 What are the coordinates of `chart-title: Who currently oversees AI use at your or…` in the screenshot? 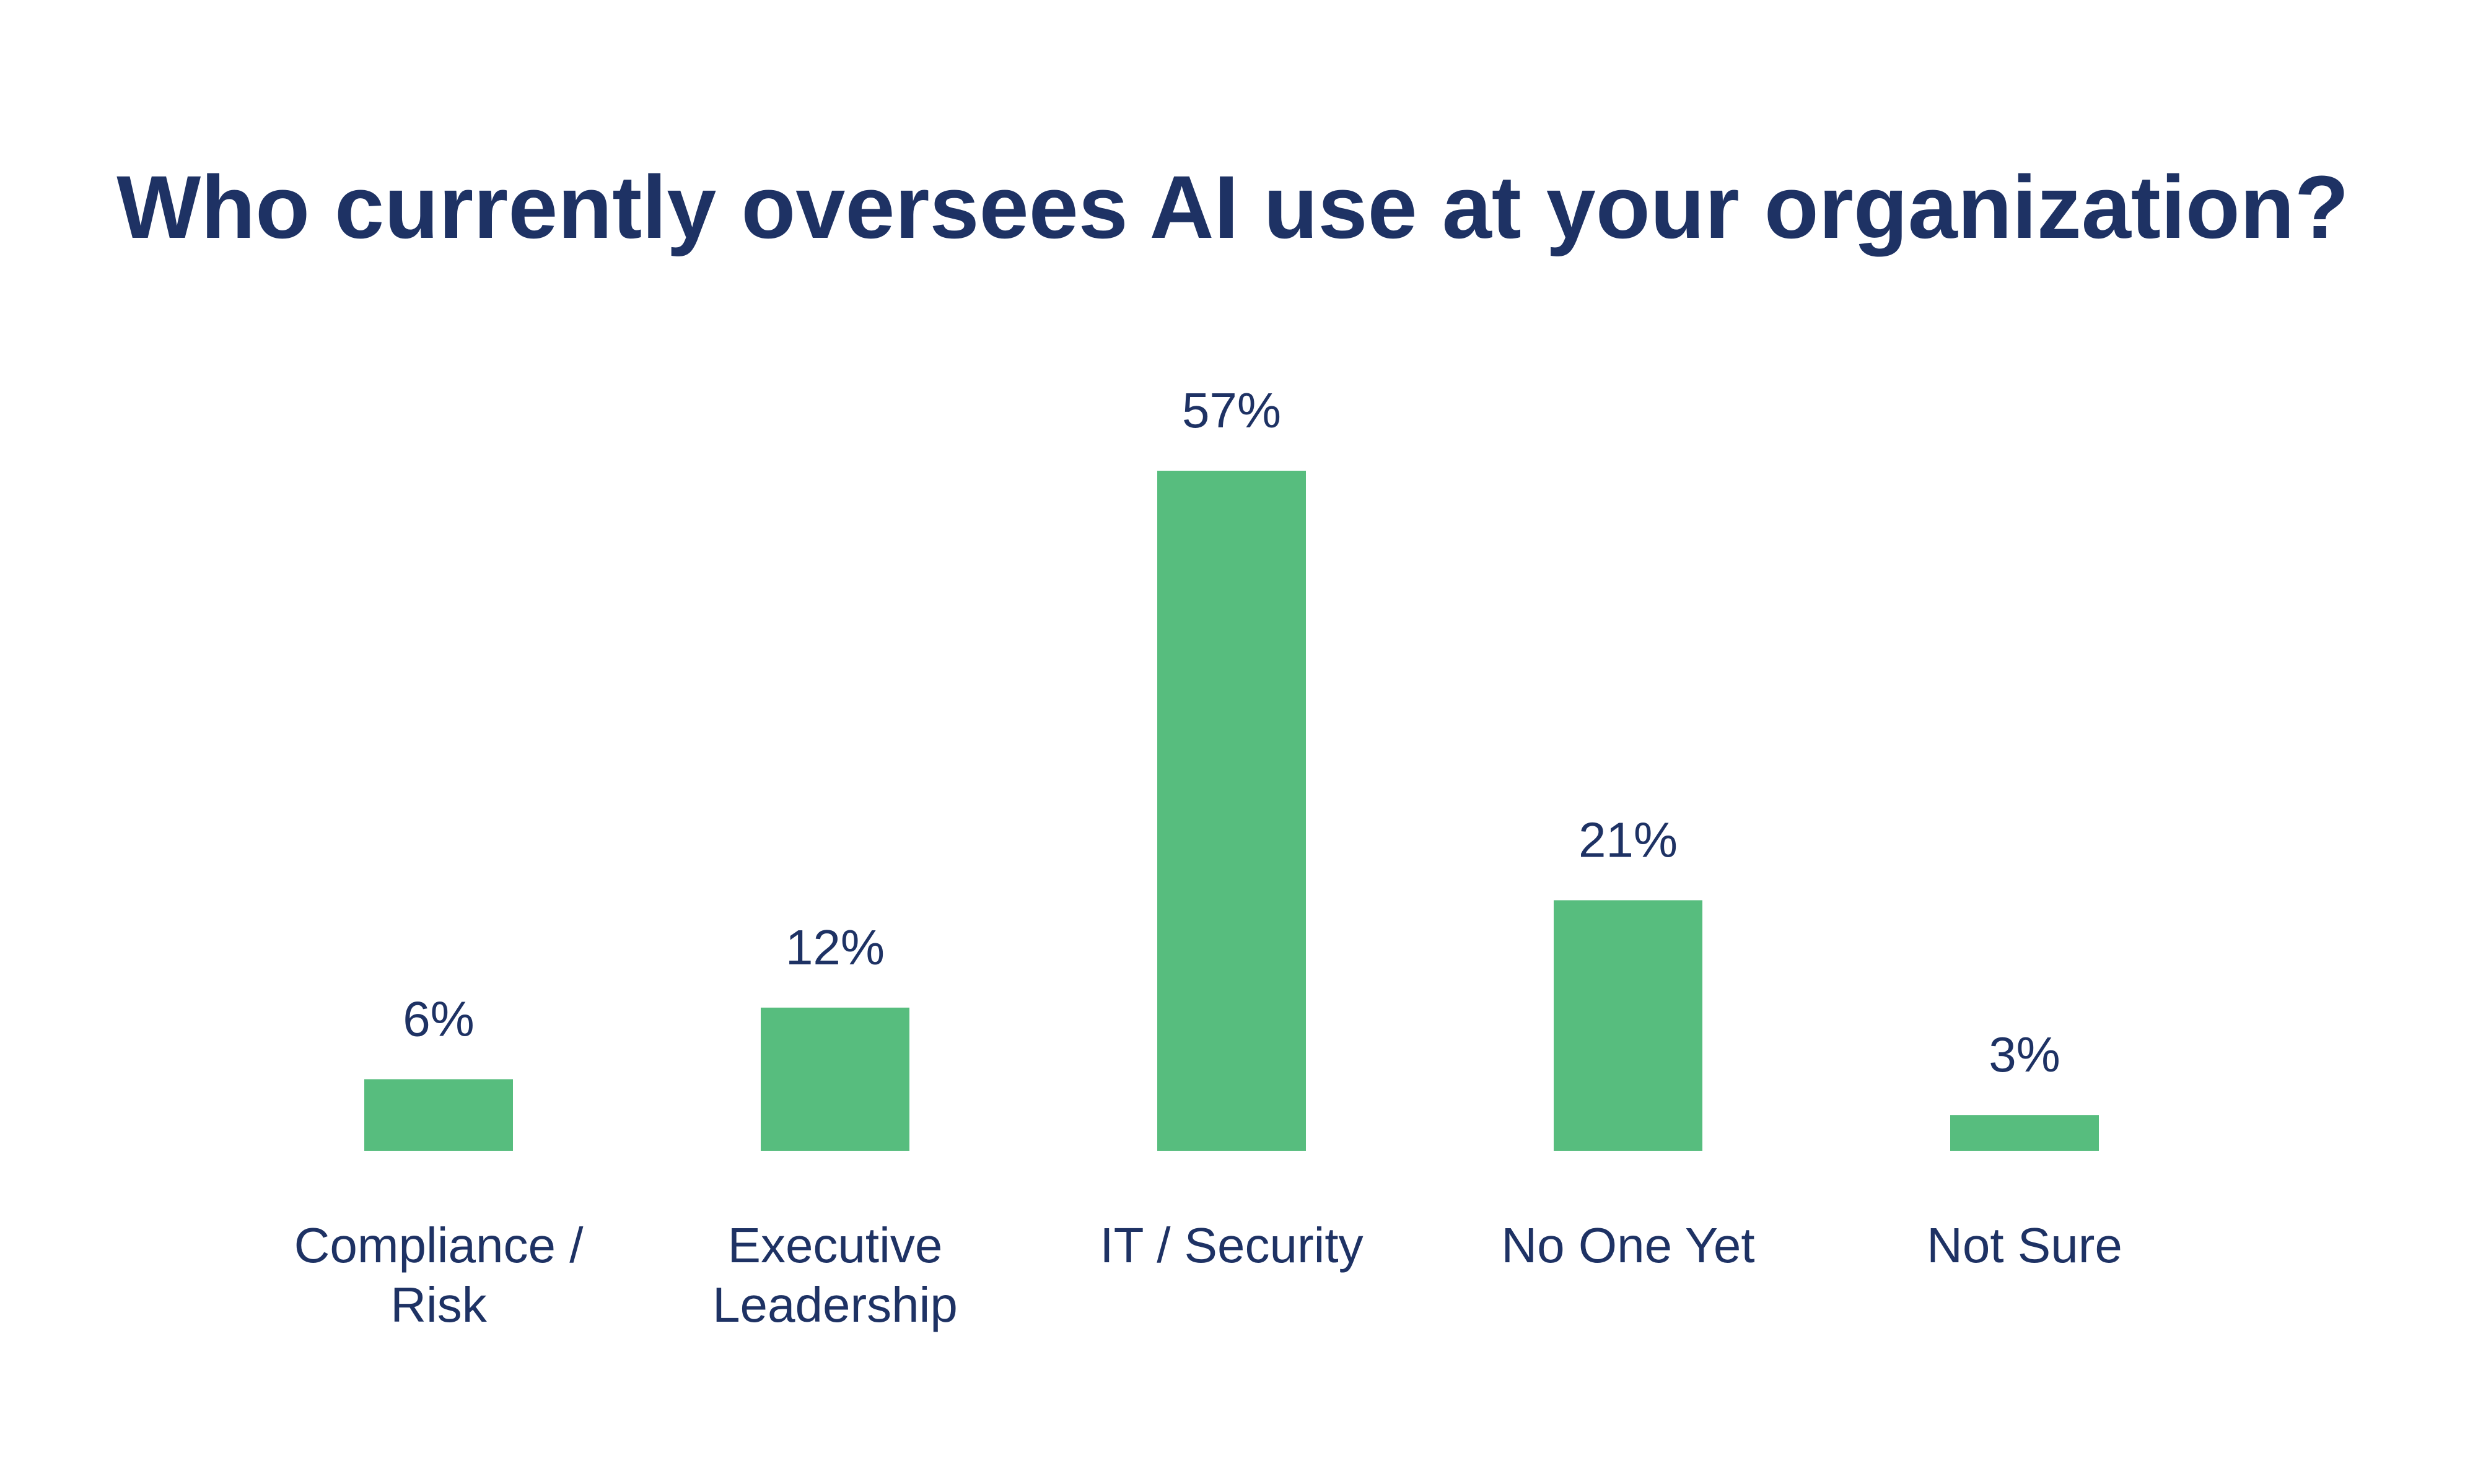 It's located at (1232, 207).